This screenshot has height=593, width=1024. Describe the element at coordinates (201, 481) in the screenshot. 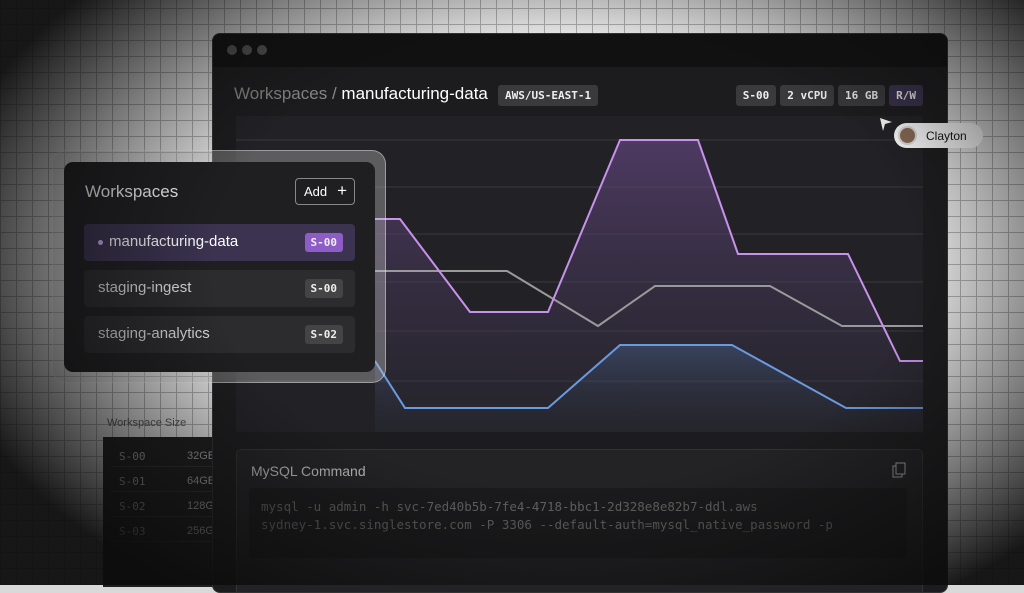

I see `size-mem: 64GB` at that location.